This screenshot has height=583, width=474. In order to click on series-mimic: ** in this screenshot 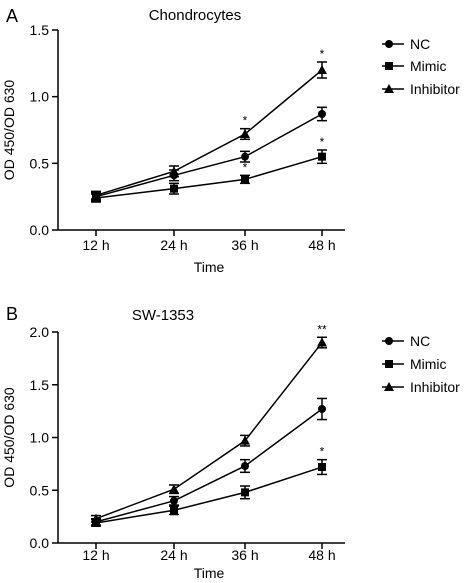, I will do `click(209, 169)`.